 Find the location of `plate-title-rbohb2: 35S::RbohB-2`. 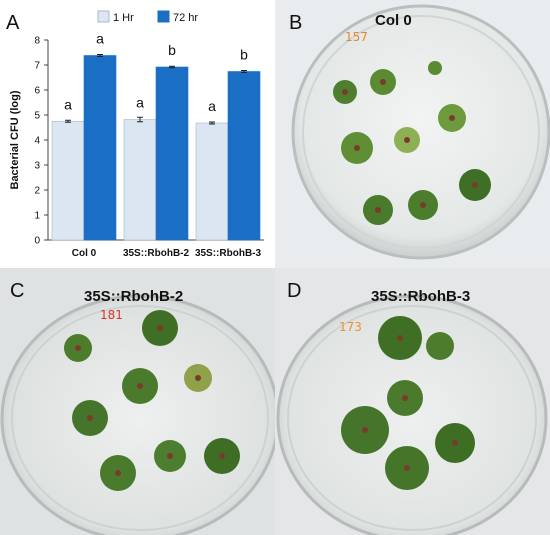

plate-title-rbohb2: 35S::RbohB-2 is located at coordinates (134, 296).